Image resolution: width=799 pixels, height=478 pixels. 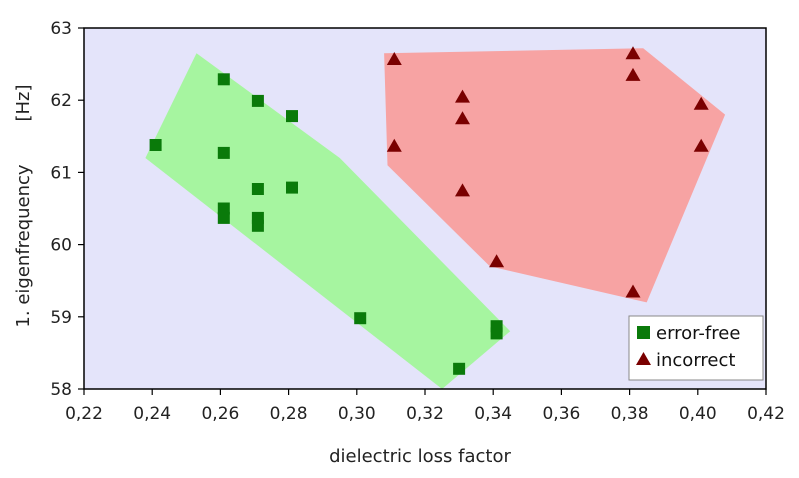 I want to click on y-axis-unit: [Hz], so click(x=23, y=102).